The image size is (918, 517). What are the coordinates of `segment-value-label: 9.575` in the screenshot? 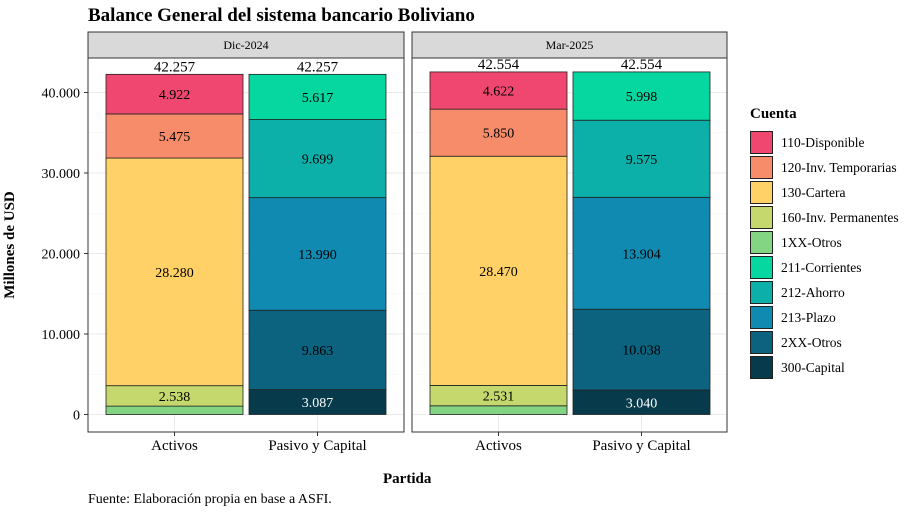 It's located at (642, 160).